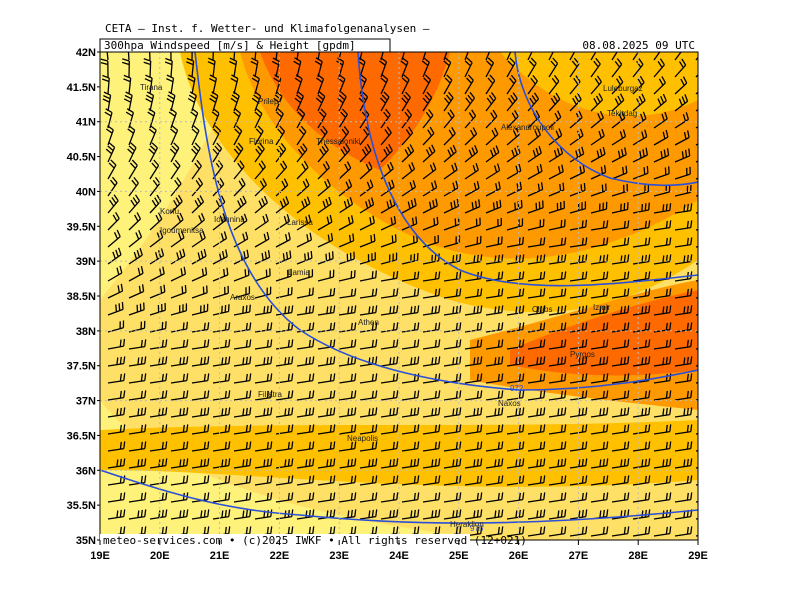 This screenshot has width=800, height=604. What do you see at coordinates (86, 123) in the screenshot?
I see `y-tick-label: 41N` at bounding box center [86, 123].